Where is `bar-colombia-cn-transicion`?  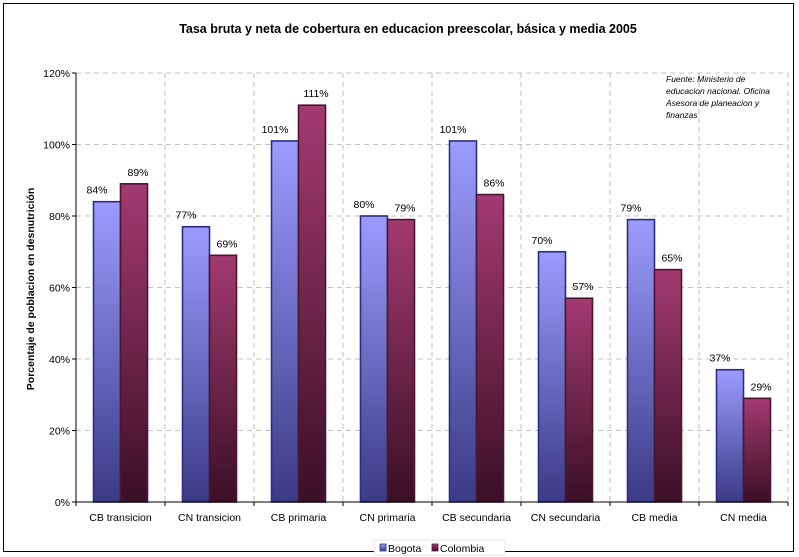 bar-colombia-cn-transicion is located at coordinates (223, 378).